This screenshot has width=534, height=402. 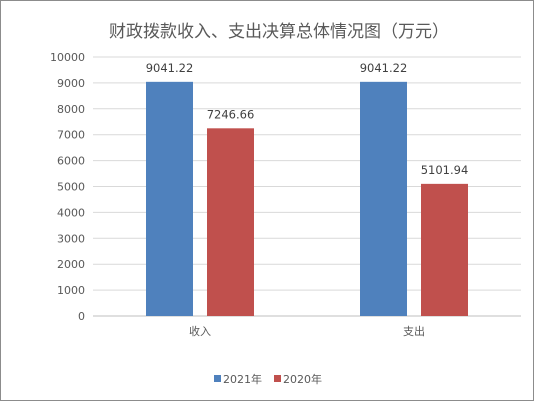 What do you see at coordinates (71, 290) in the screenshot?
I see `y-tick-label: 1000` at bounding box center [71, 290].